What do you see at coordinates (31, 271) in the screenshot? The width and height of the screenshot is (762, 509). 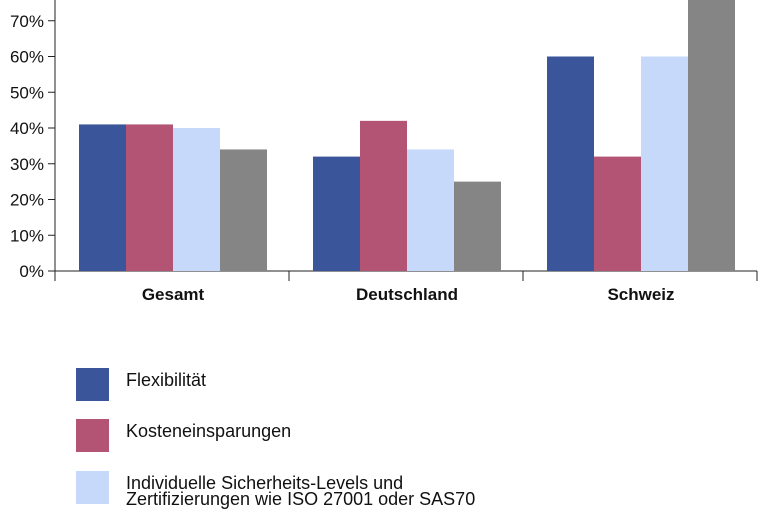 I see `y-tick-label: 0%` at bounding box center [31, 271].